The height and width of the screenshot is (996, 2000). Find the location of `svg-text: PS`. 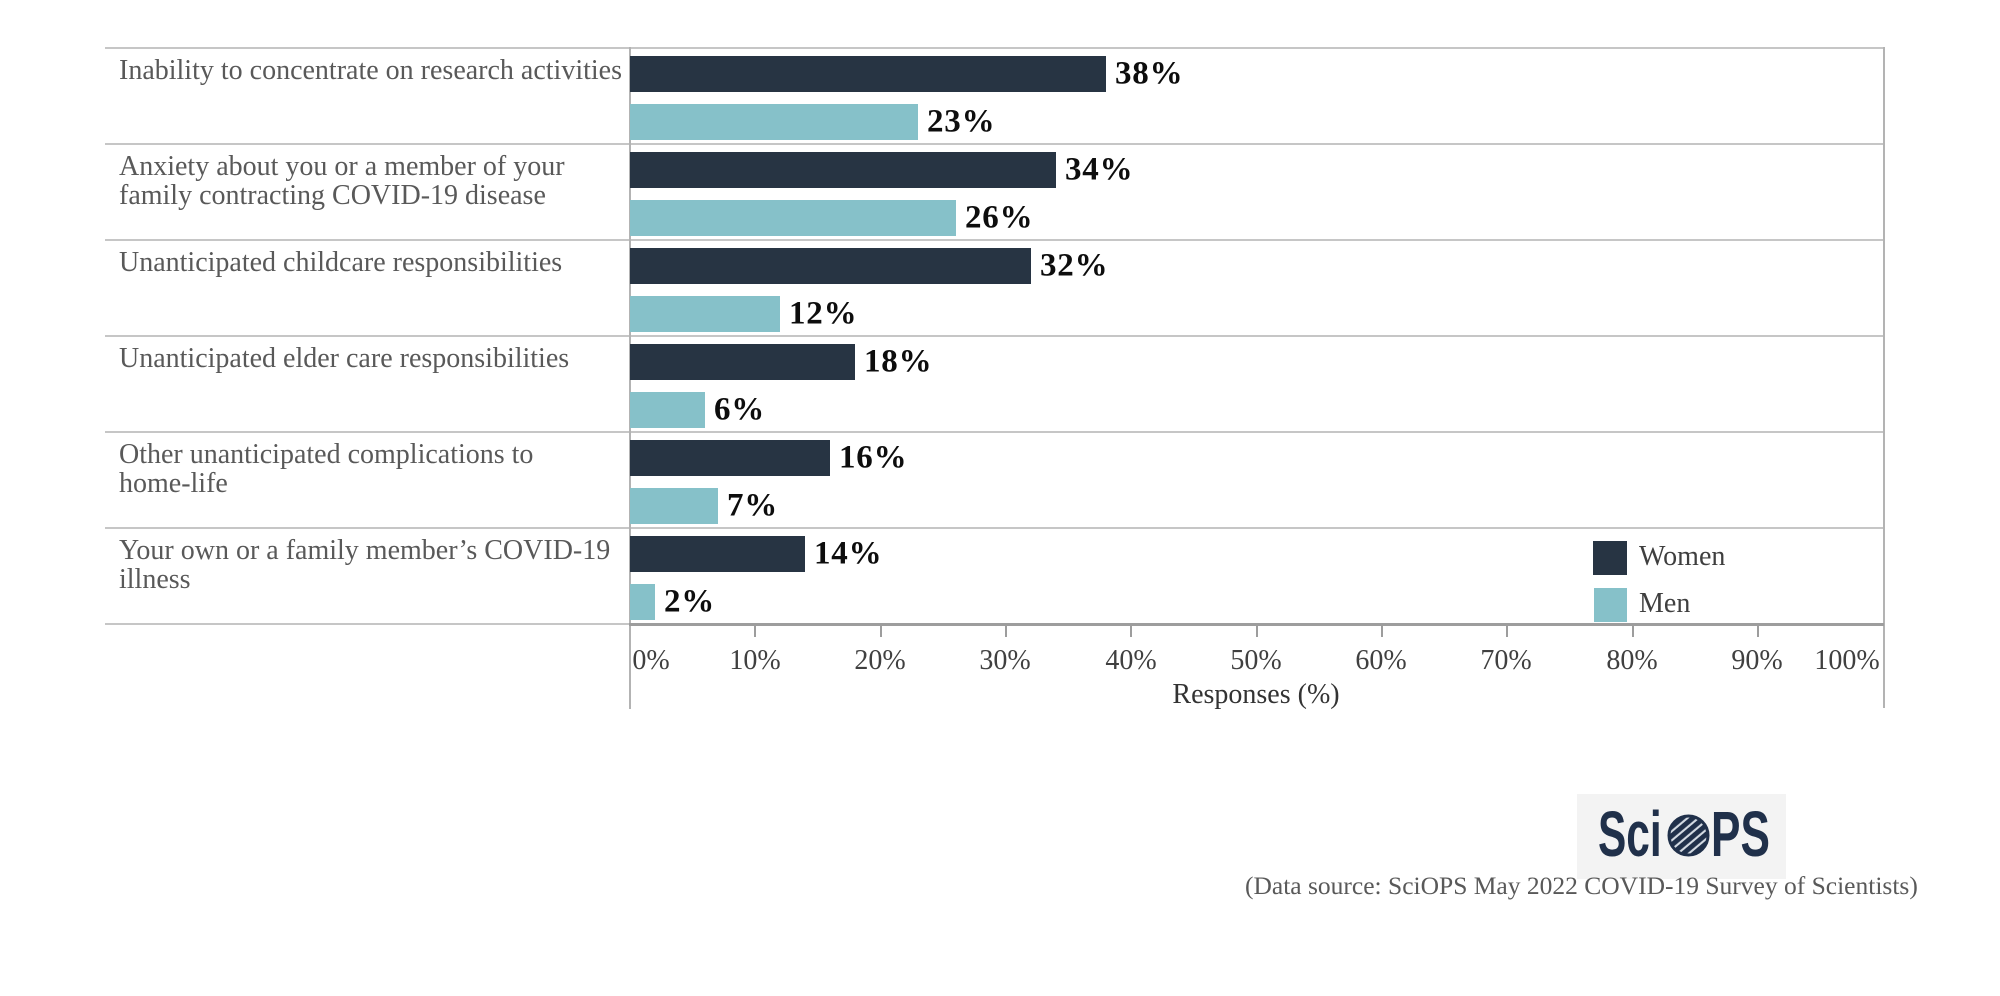

svg-text: PS is located at coordinates (1740, 834).